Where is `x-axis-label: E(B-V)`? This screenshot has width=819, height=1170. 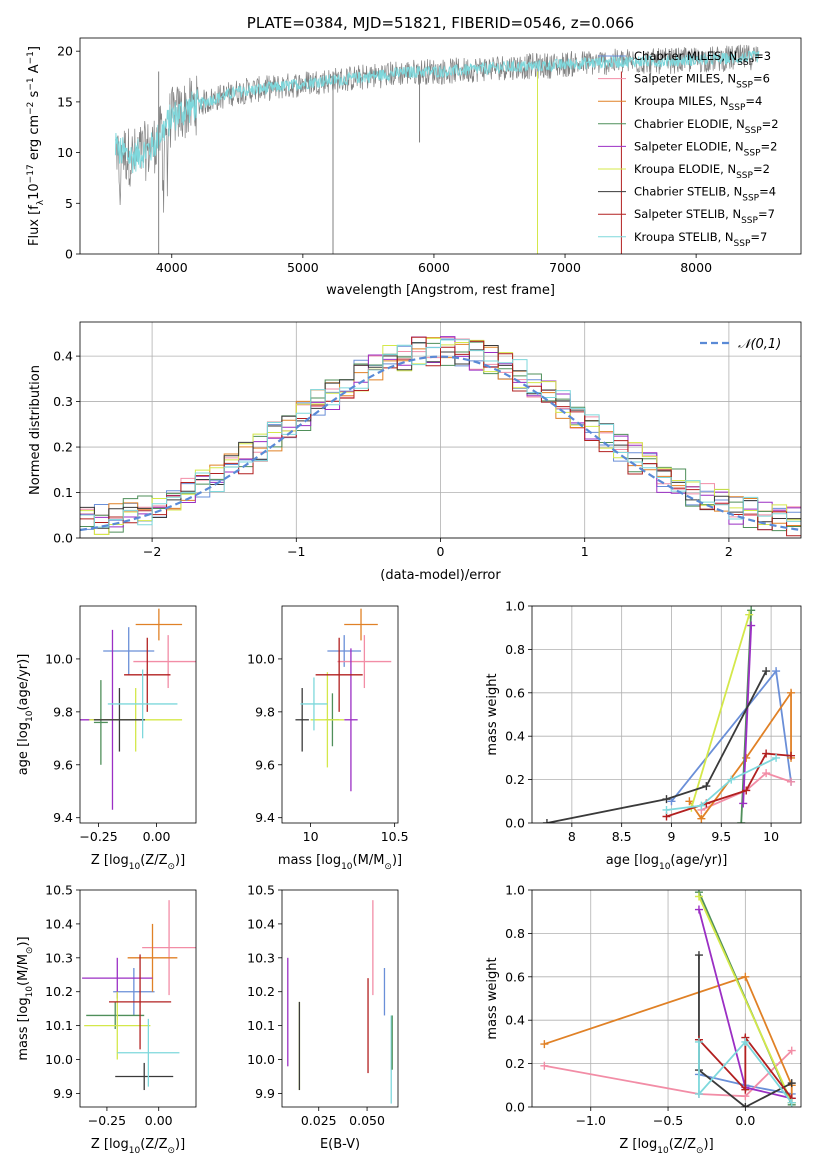
x-axis-label: E(B-V) is located at coordinates (340, 1144).